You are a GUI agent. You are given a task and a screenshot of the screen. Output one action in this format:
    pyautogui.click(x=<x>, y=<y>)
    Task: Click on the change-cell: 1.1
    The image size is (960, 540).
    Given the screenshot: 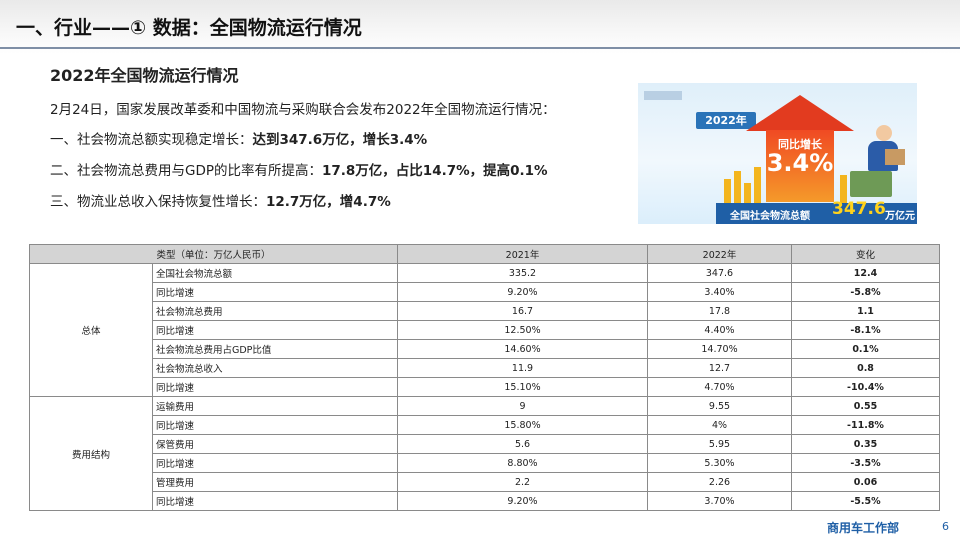 What is the action you would take?
    pyautogui.click(x=865, y=311)
    